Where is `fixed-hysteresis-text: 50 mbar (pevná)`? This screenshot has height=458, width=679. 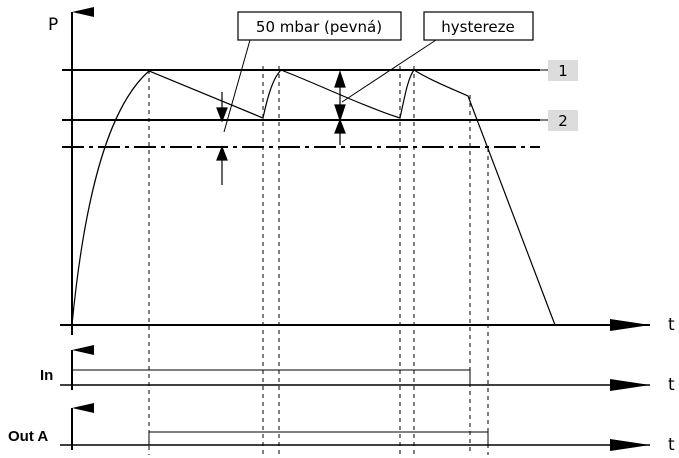 fixed-hysteresis-text: 50 mbar (pevná) is located at coordinates (319, 27).